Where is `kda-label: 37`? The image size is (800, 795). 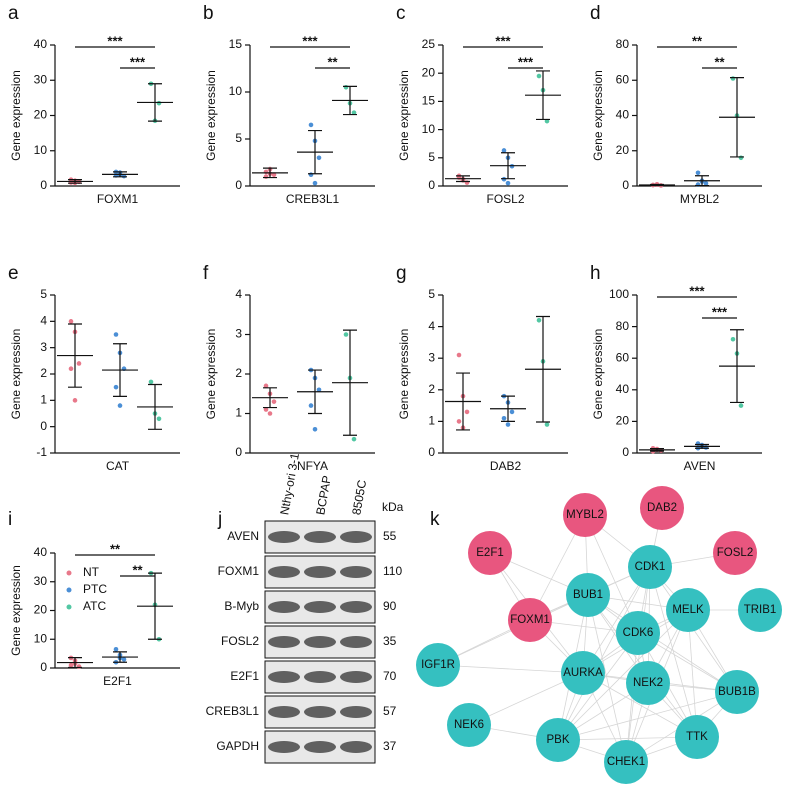
kda-label: 37 is located at coordinates (390, 746).